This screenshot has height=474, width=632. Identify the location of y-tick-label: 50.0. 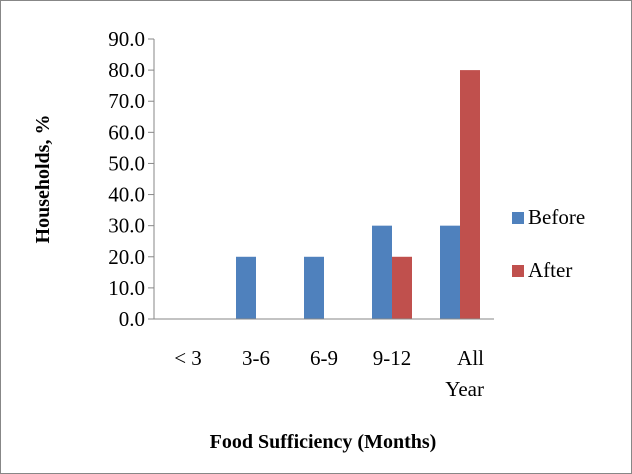
(126, 163).